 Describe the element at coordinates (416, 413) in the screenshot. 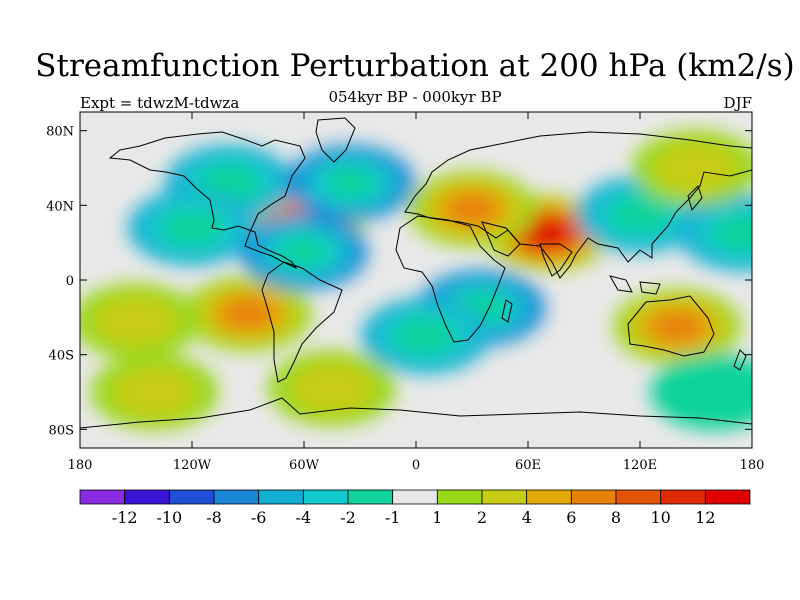

I see `coast-antarctica` at that location.